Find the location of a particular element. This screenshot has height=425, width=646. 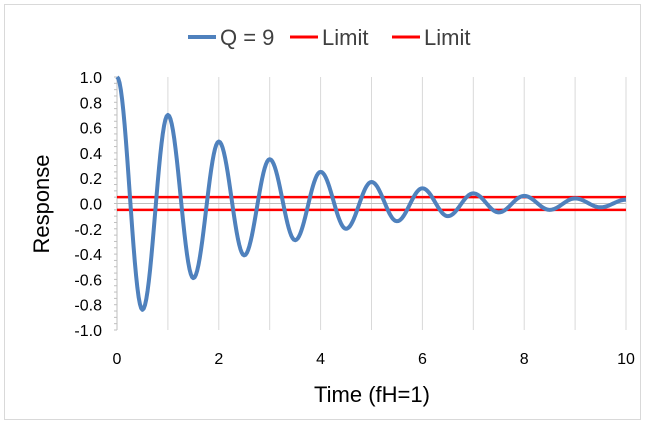

legend-label-limit-upper: Limit is located at coordinates (345, 37).